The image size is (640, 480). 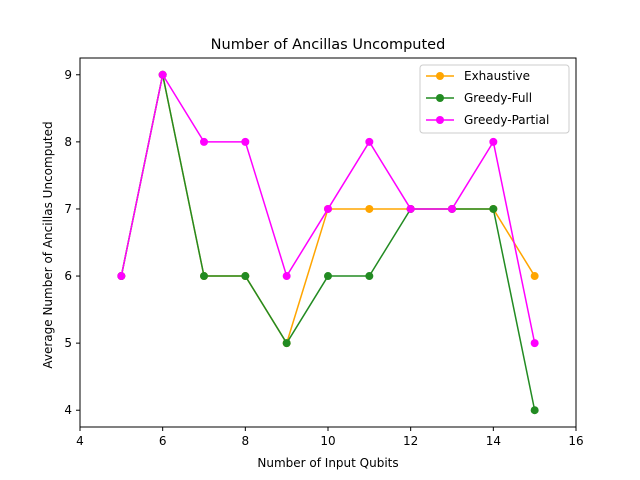 I want to click on x-axis-label: Number of Input Qubits, so click(x=327, y=463).